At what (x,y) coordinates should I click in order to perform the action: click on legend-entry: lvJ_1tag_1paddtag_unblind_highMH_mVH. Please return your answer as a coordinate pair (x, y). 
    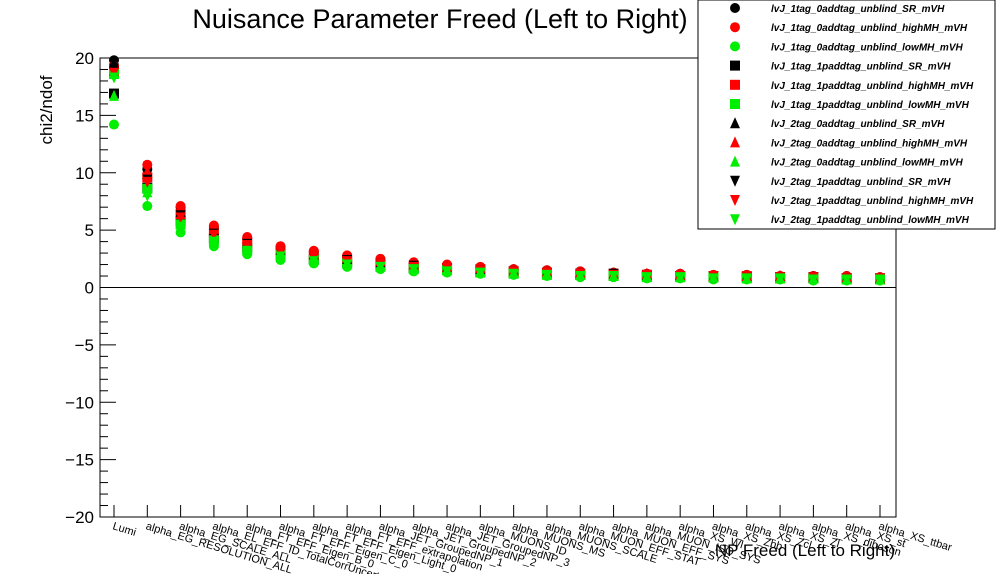
    Looking at the image, I should click on (872, 86).